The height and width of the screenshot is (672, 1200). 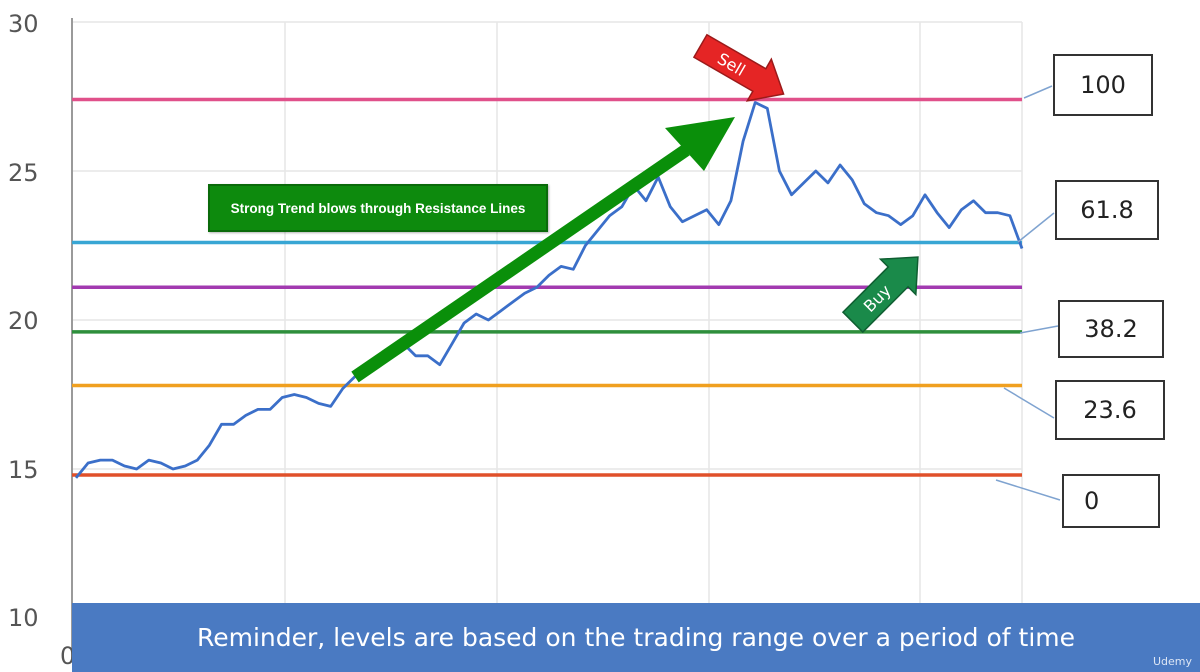 I want to click on y-tick-10: 10, so click(x=23, y=618).